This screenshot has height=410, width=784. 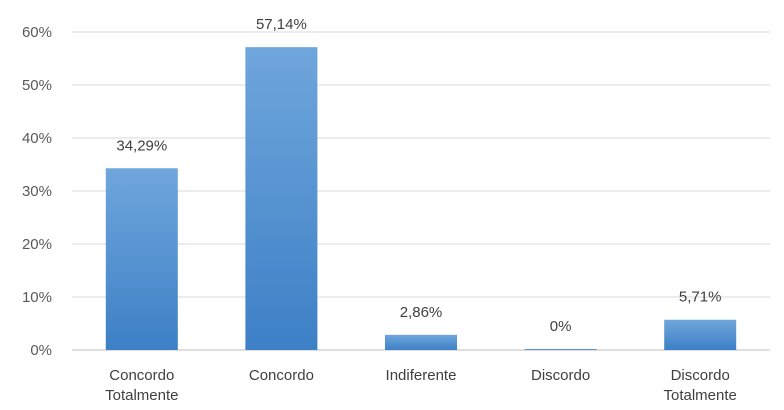 What do you see at coordinates (560, 375) in the screenshot?
I see `category-label: Discordo` at bounding box center [560, 375].